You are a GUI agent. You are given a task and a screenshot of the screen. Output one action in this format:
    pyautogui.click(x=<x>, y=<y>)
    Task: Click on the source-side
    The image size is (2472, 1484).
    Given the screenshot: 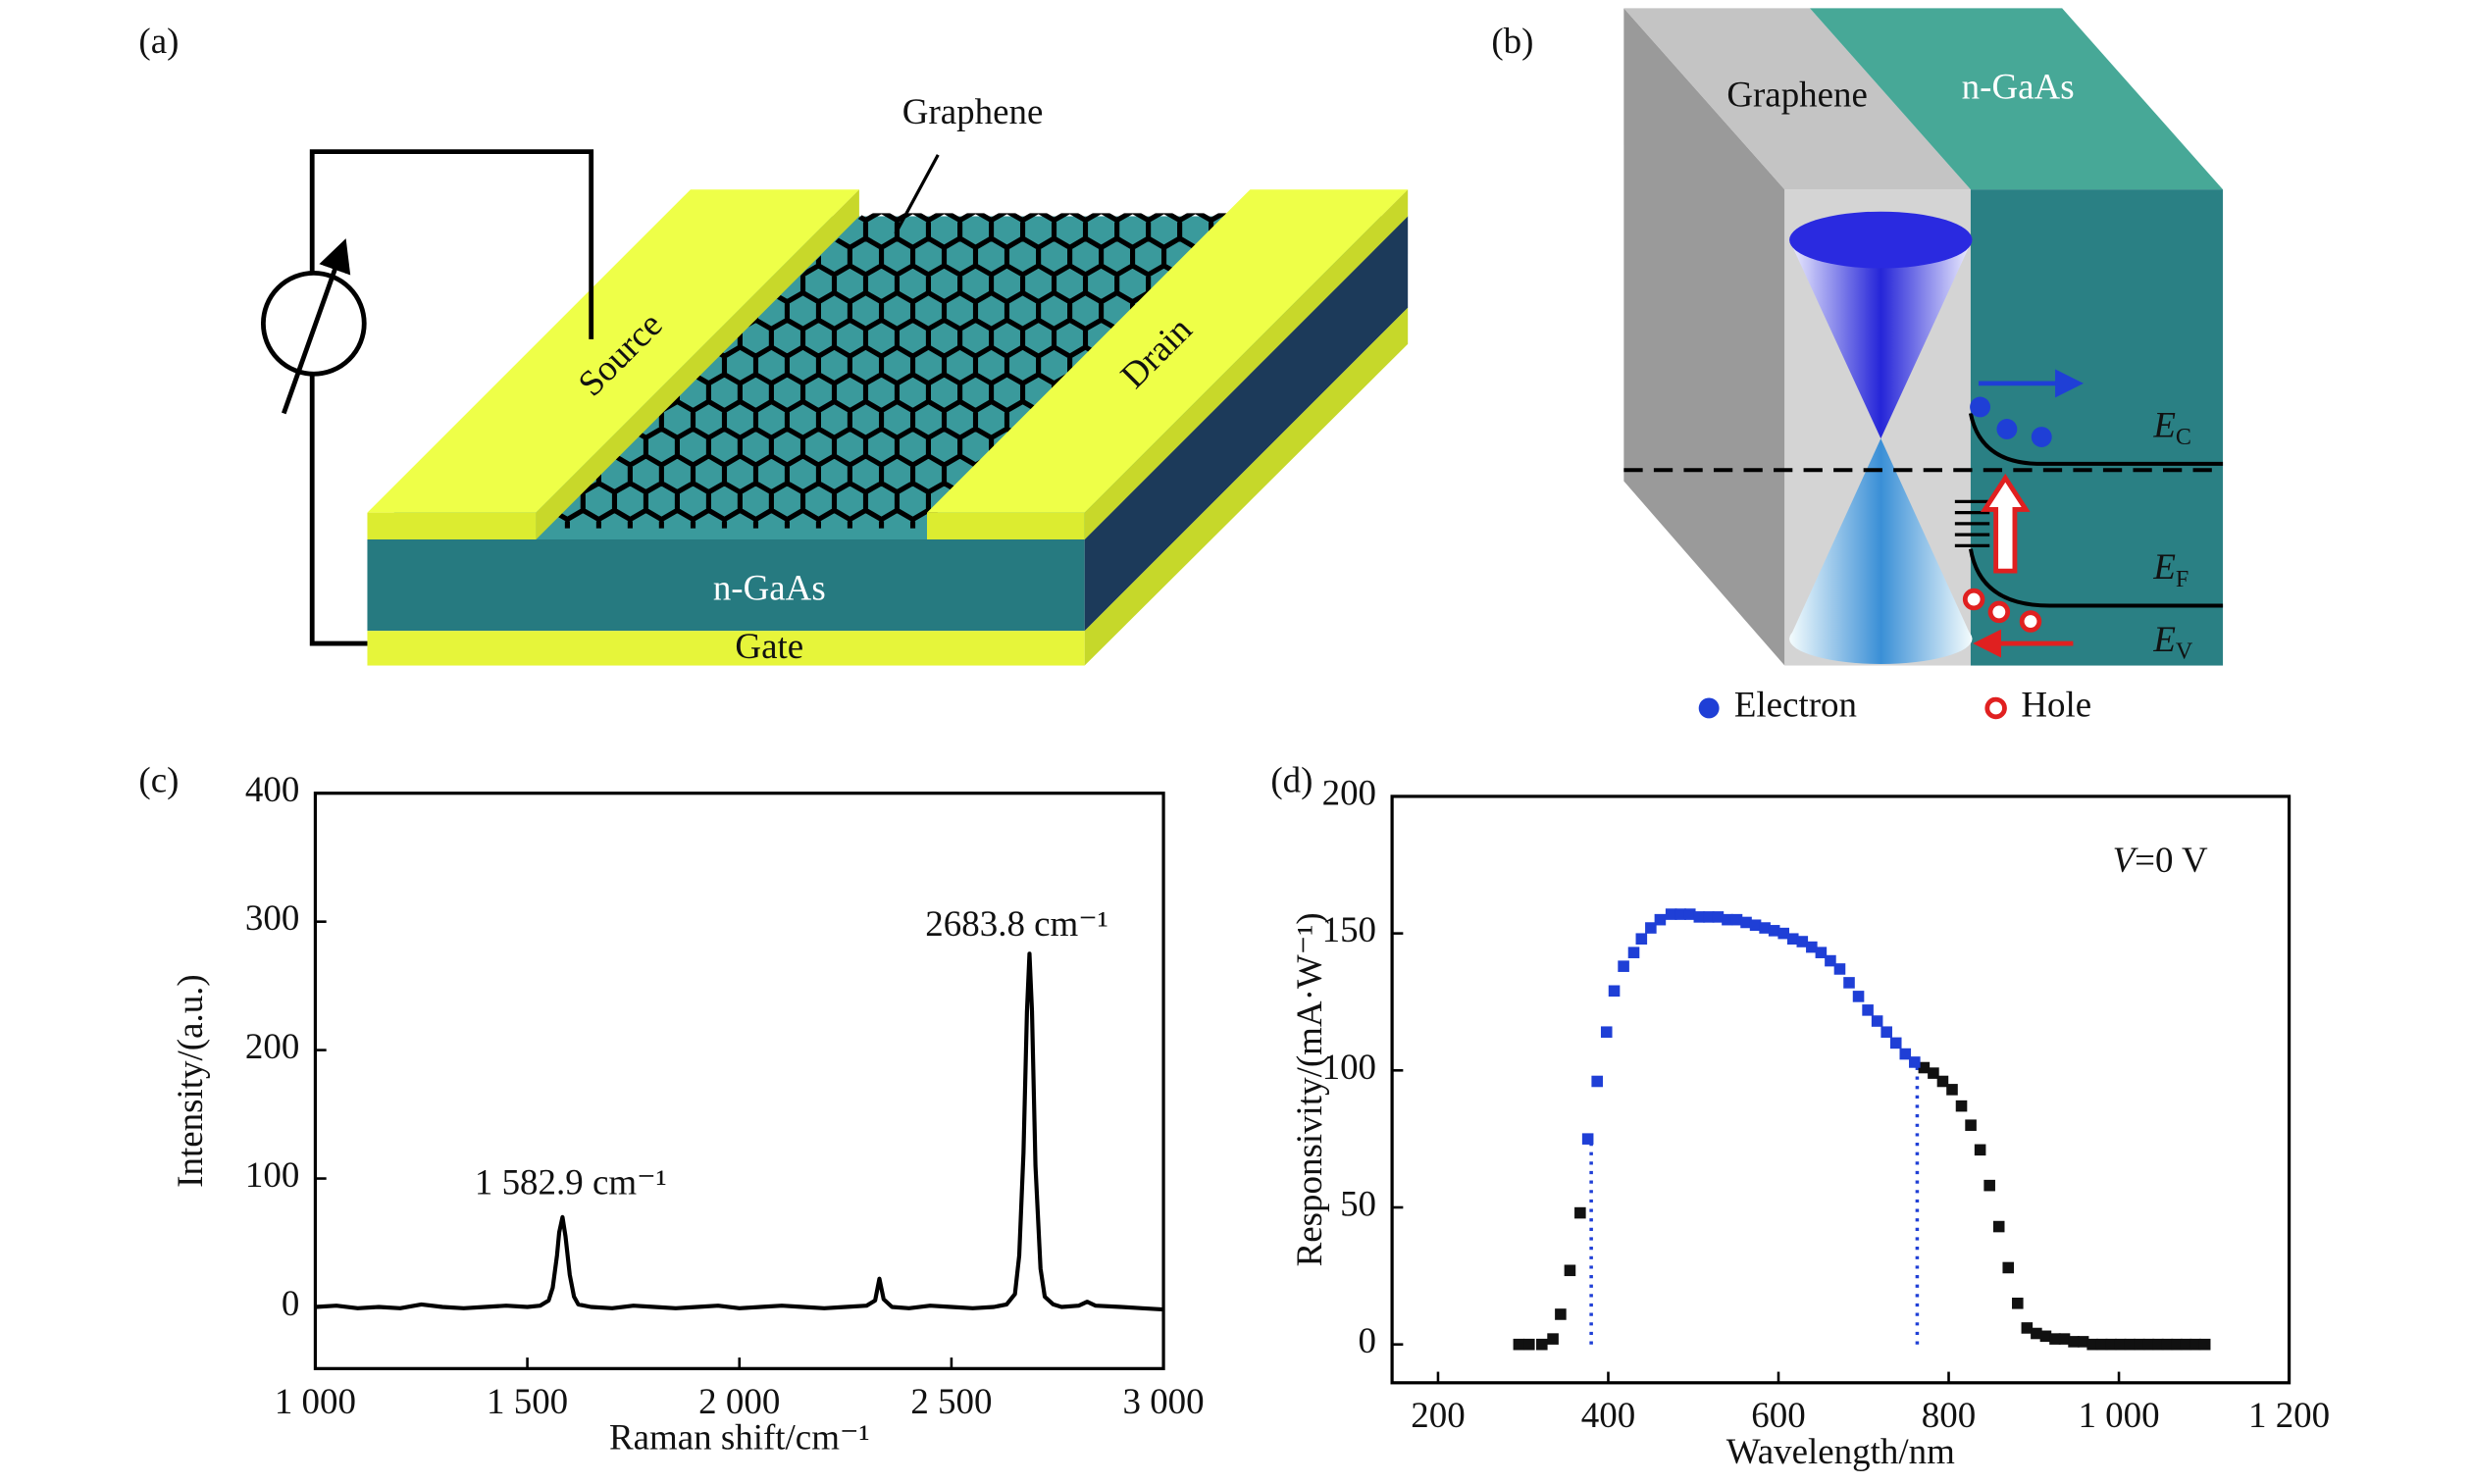 What is the action you would take?
    pyautogui.click(x=697, y=364)
    